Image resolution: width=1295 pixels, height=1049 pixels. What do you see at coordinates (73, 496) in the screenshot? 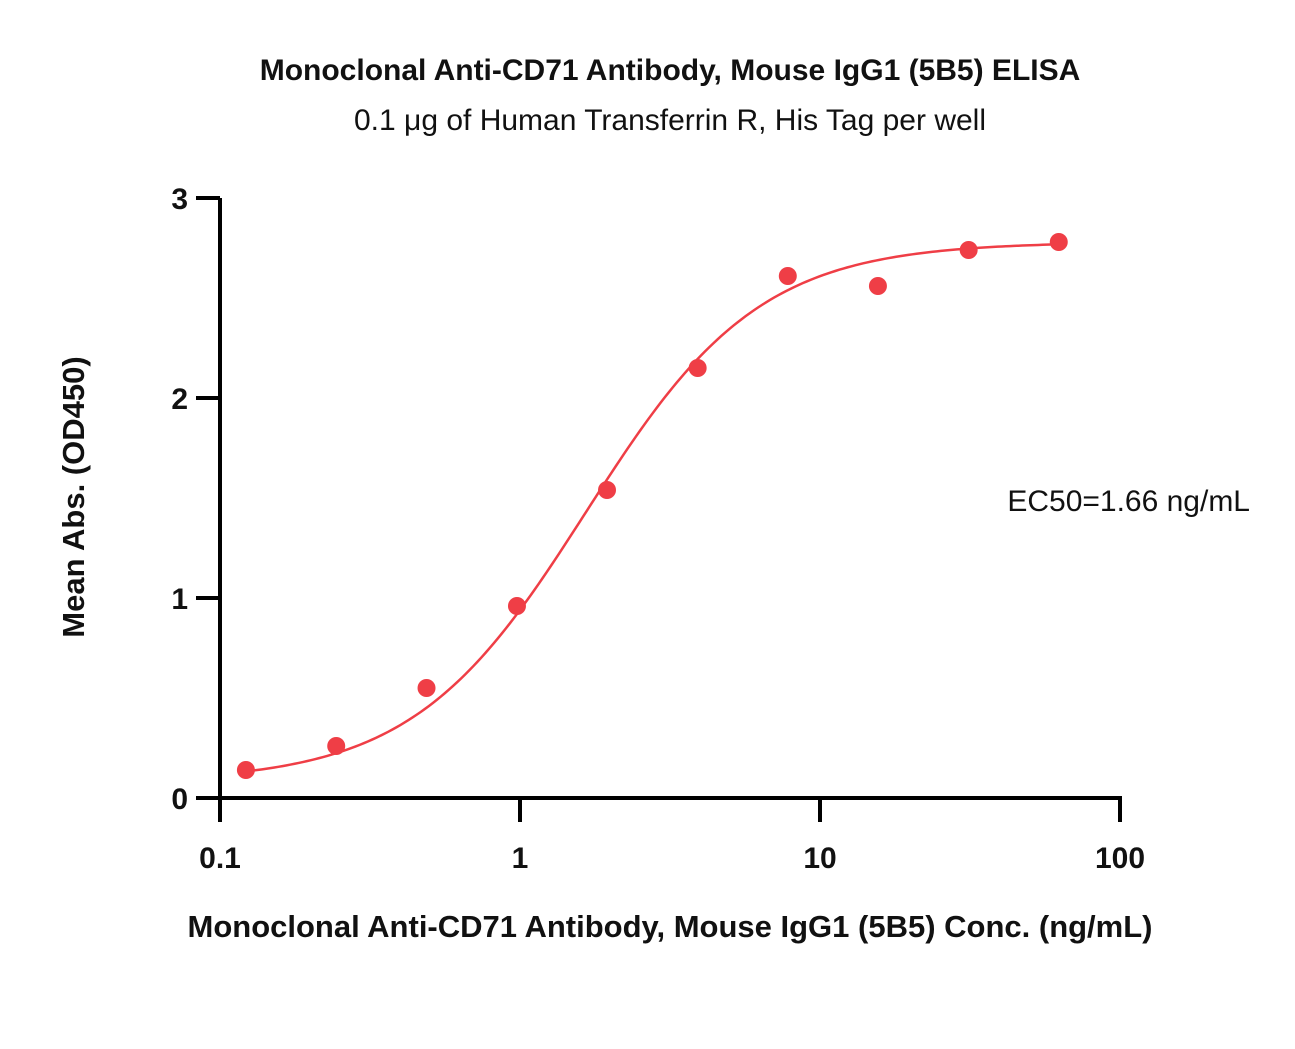
I see `y-axis-label: Mean Abs. (OD450)` at bounding box center [73, 496].